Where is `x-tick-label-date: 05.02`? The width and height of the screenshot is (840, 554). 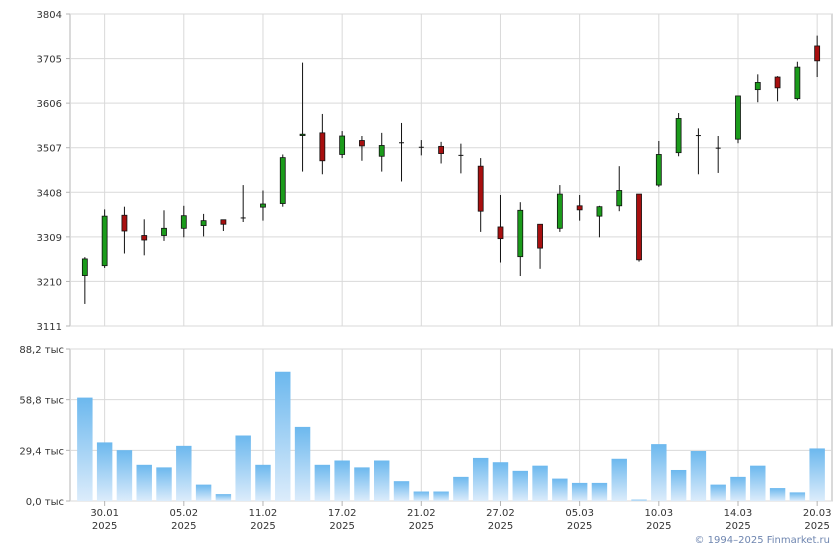
x-tick-label-date: 05.02 is located at coordinates (183, 513).